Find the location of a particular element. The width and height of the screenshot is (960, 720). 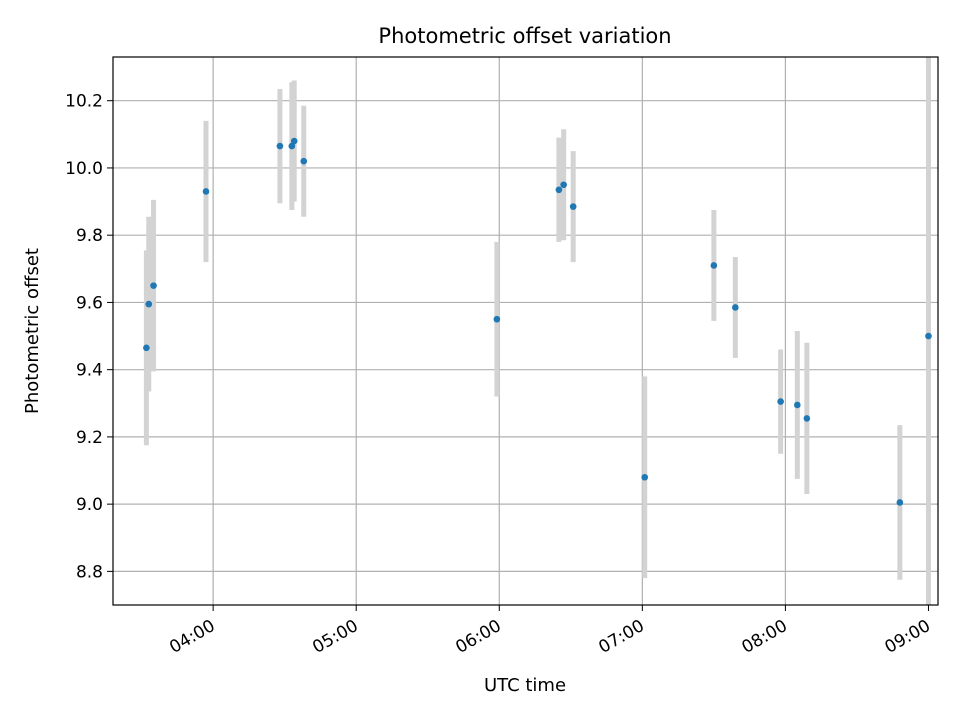

chart-title: Photometric offset variation is located at coordinates (524, 36).